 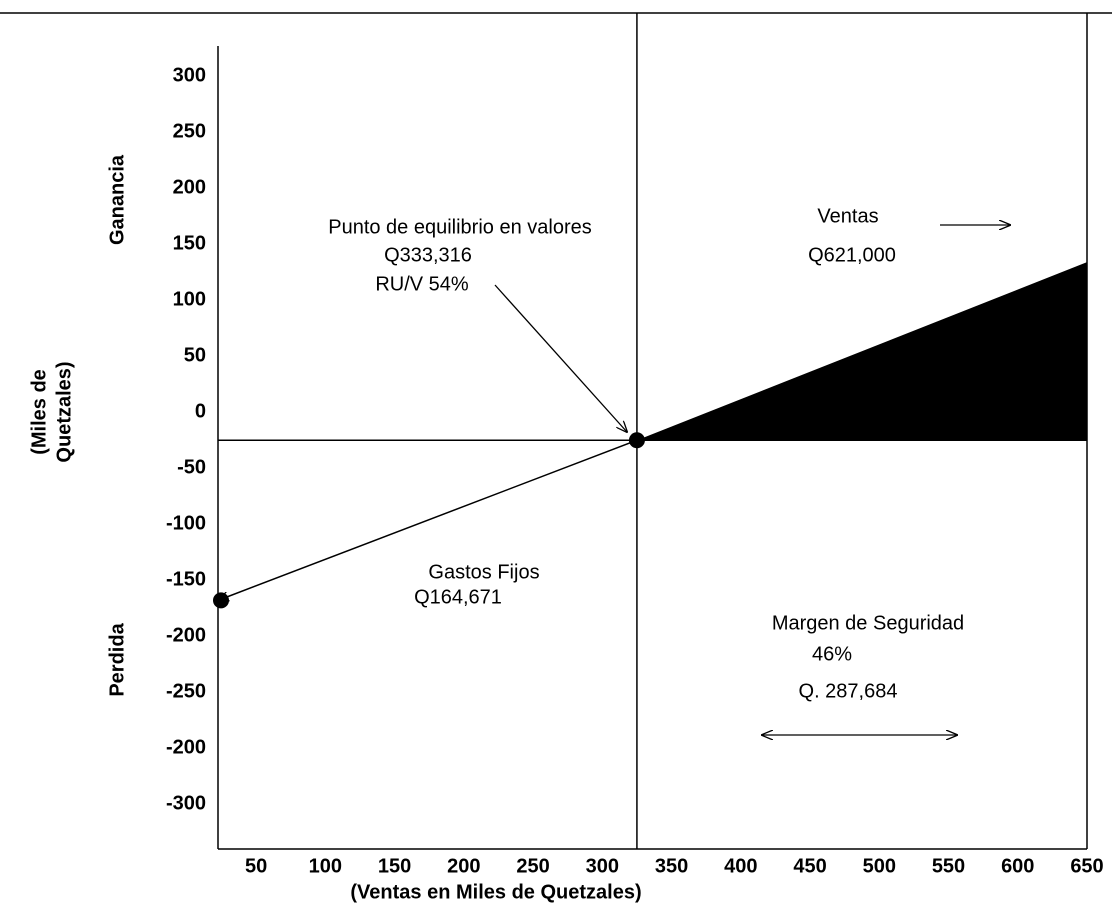 I want to click on area, so click(x=861, y=351).